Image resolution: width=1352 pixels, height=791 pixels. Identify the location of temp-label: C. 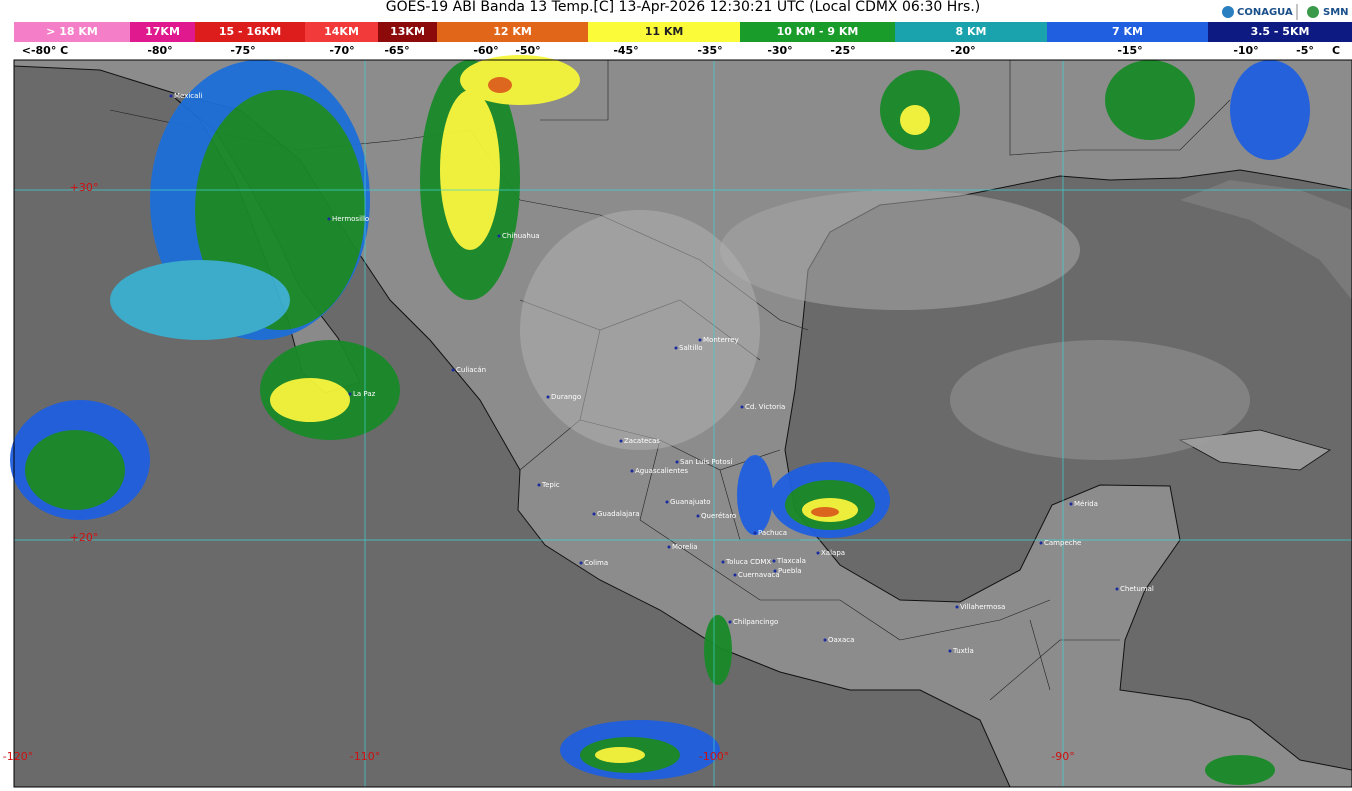
(1336, 50).